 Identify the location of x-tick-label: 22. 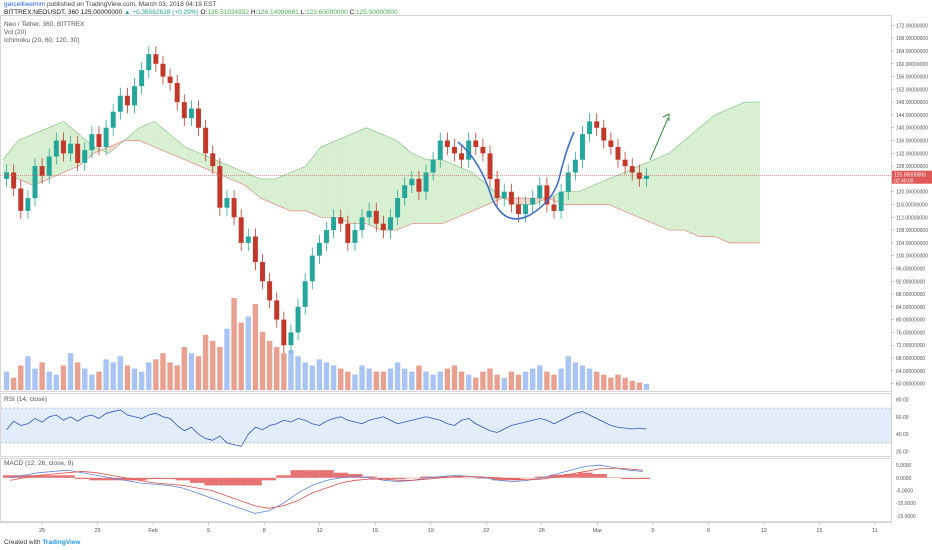
(486, 531).